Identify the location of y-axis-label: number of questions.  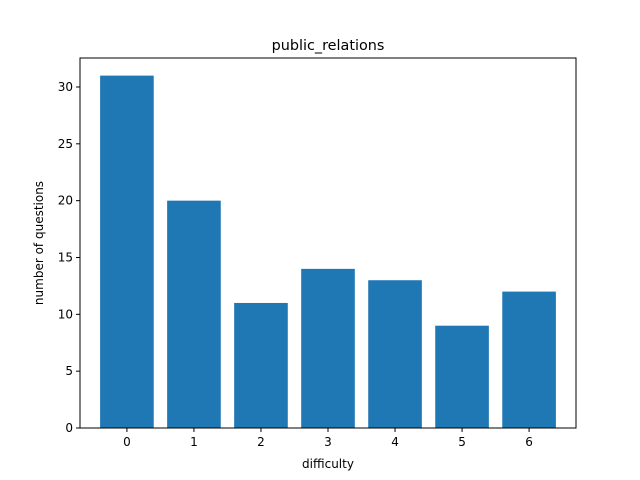
(39, 243).